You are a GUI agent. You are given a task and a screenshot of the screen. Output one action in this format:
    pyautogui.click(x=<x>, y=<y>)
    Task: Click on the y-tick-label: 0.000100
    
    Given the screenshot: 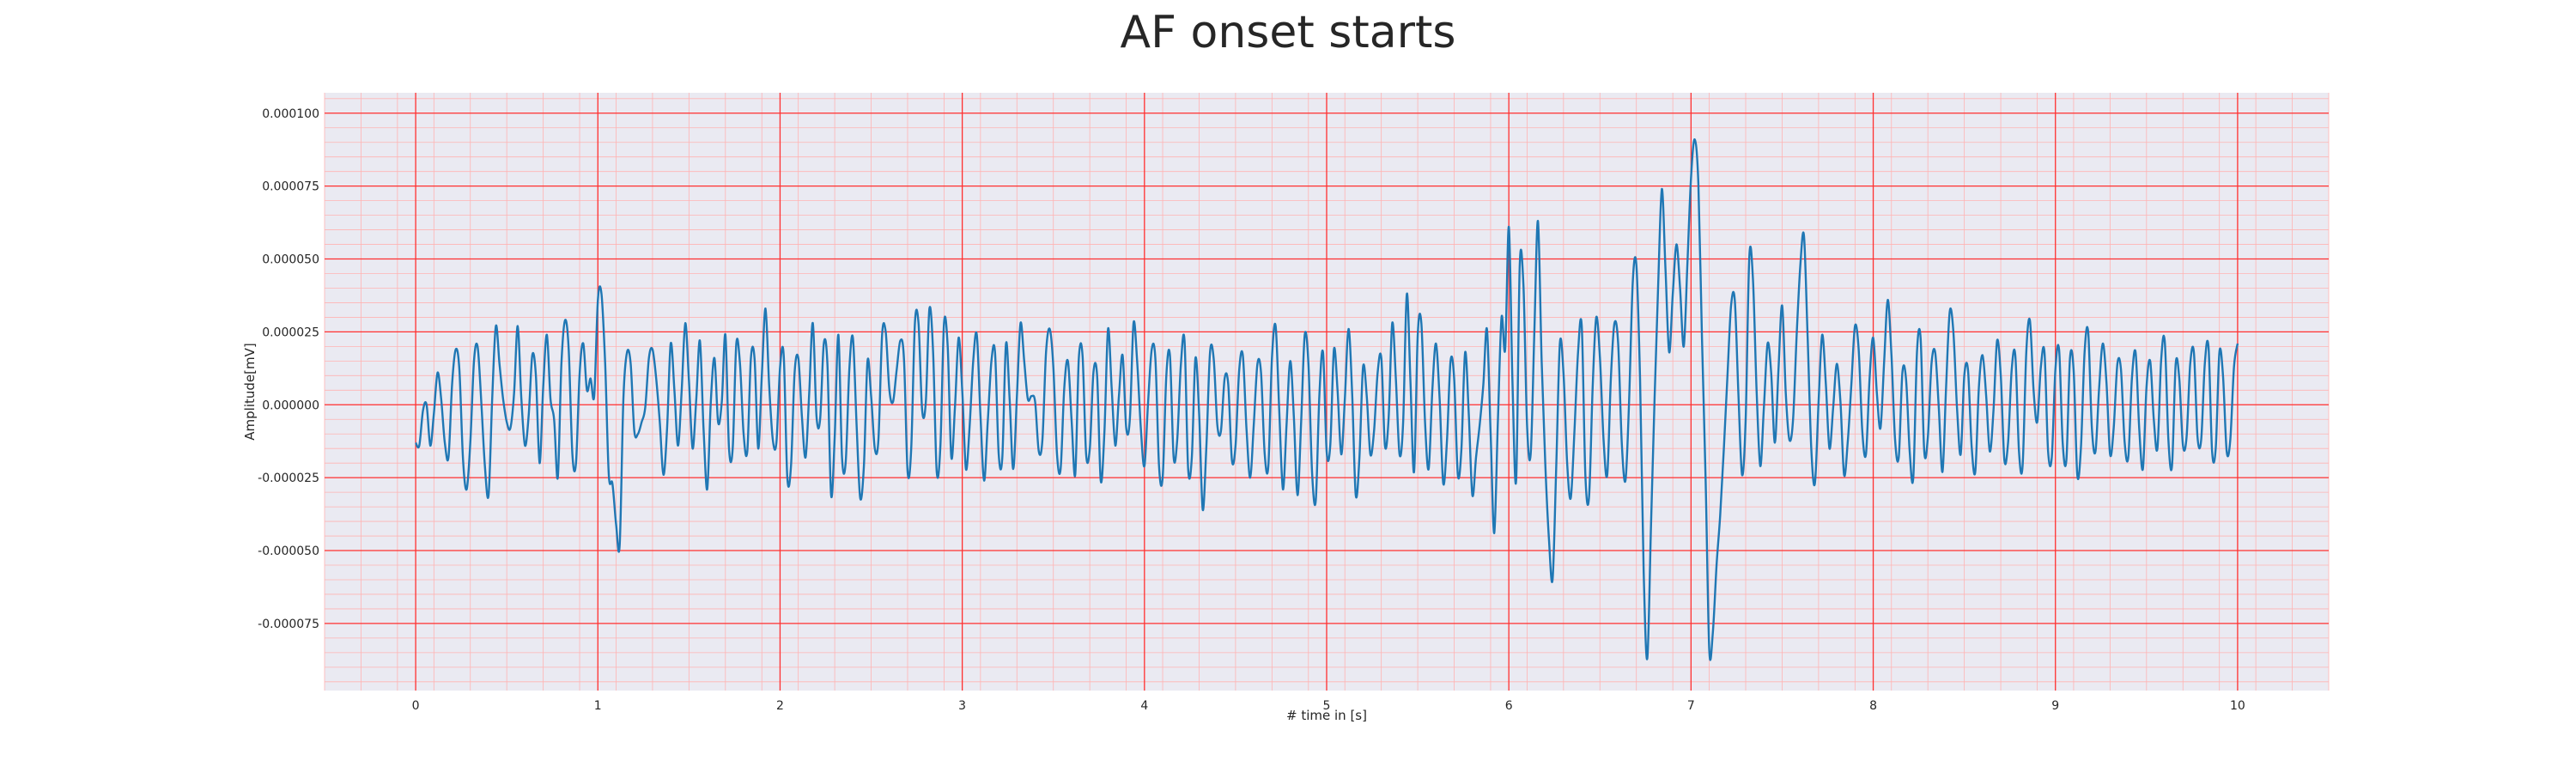 What is the action you would take?
    pyautogui.click(x=291, y=114)
    